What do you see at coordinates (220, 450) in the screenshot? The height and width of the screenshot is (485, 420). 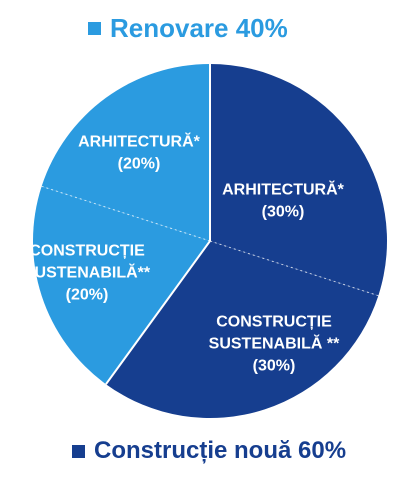 I see `legend-constructie-noua-label: Construcție nouă 60%` at bounding box center [220, 450].